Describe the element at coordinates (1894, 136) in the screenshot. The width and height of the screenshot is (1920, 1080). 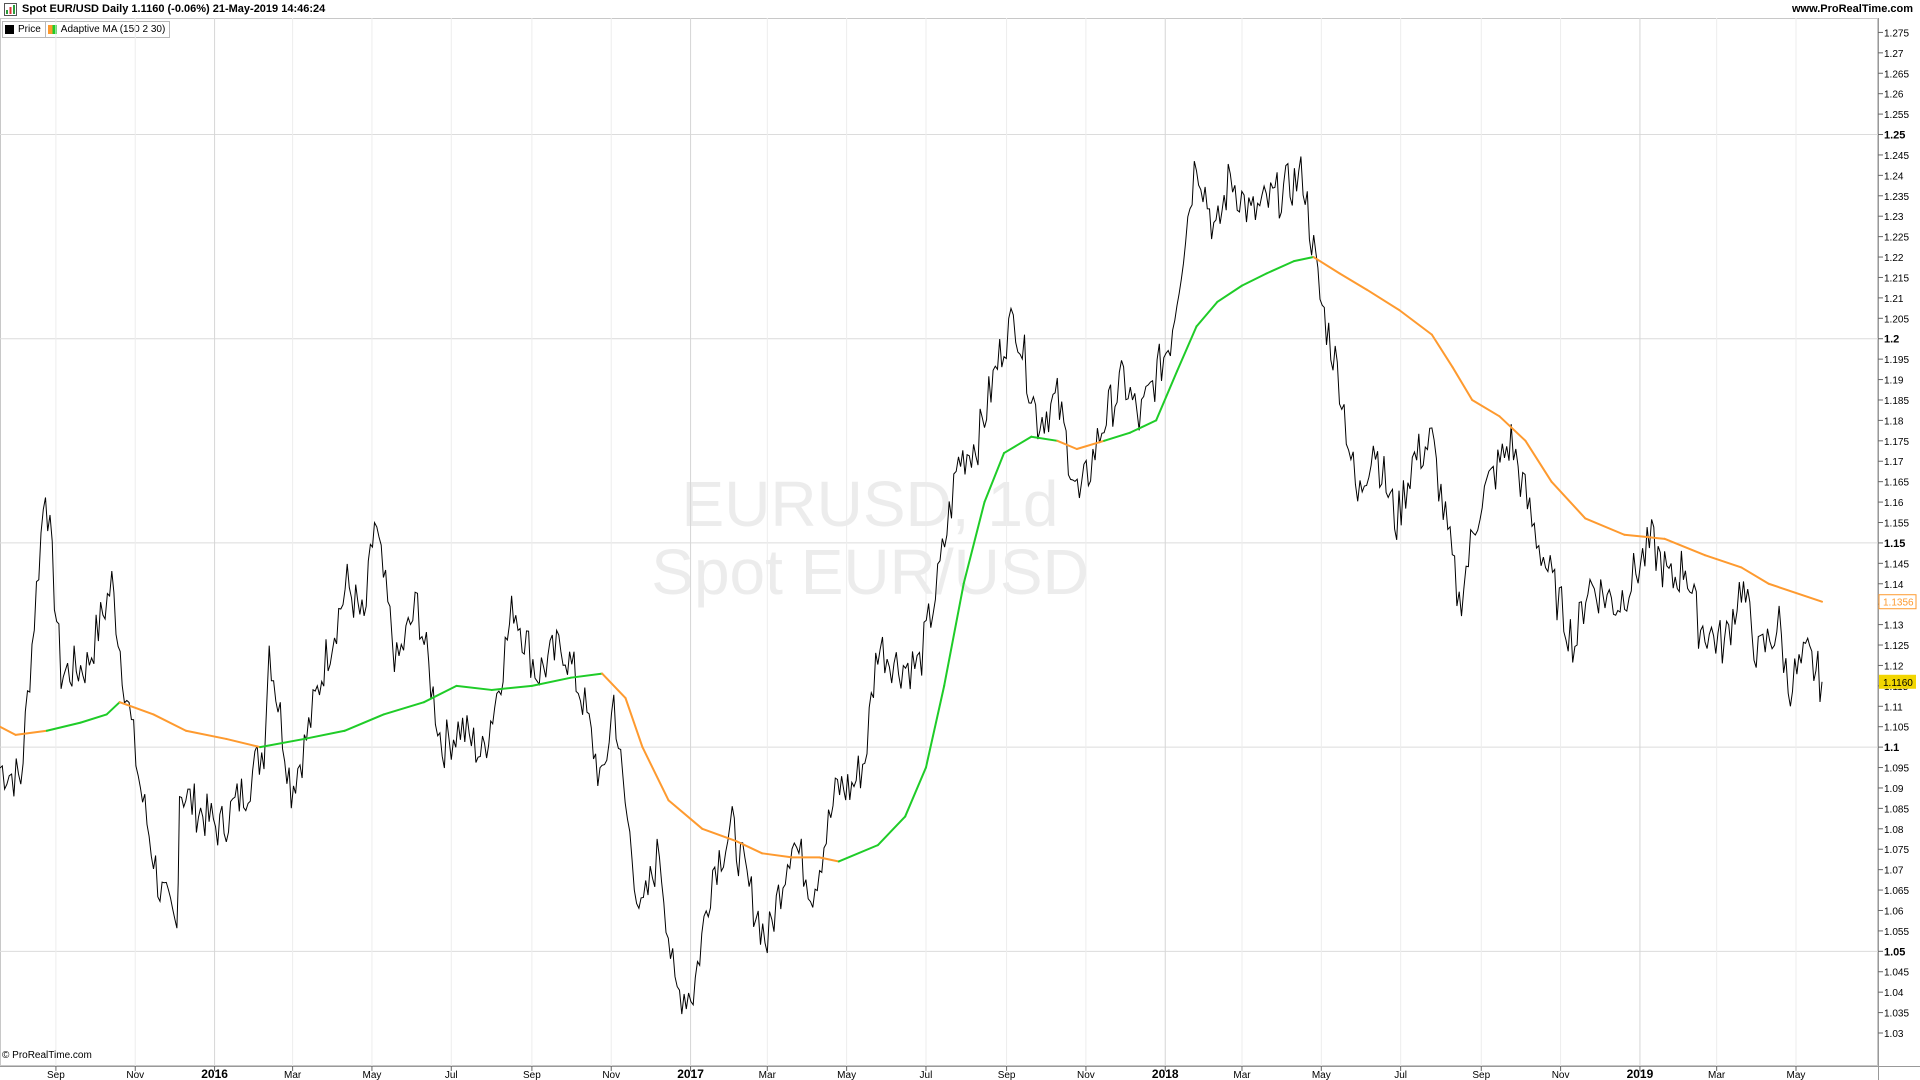
I see `y-tick-label: 1.25` at that location.